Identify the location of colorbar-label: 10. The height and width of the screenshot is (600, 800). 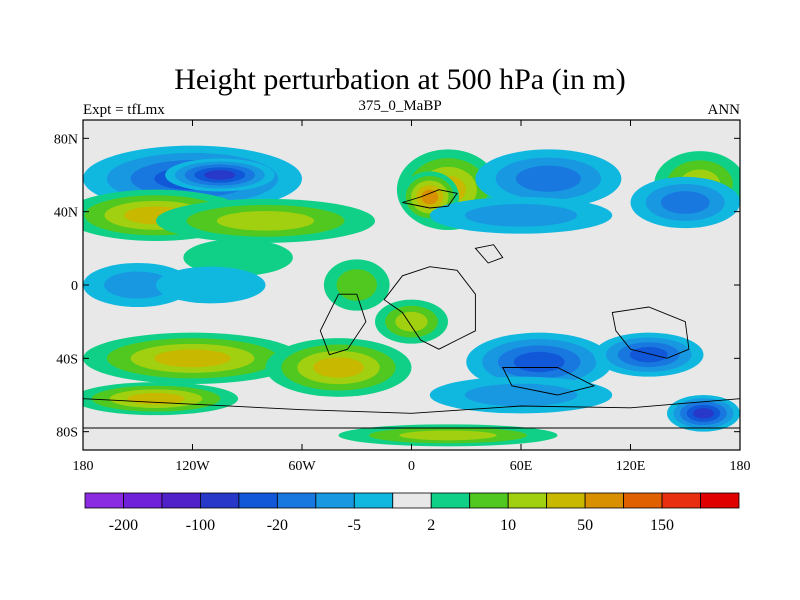
(508, 525).